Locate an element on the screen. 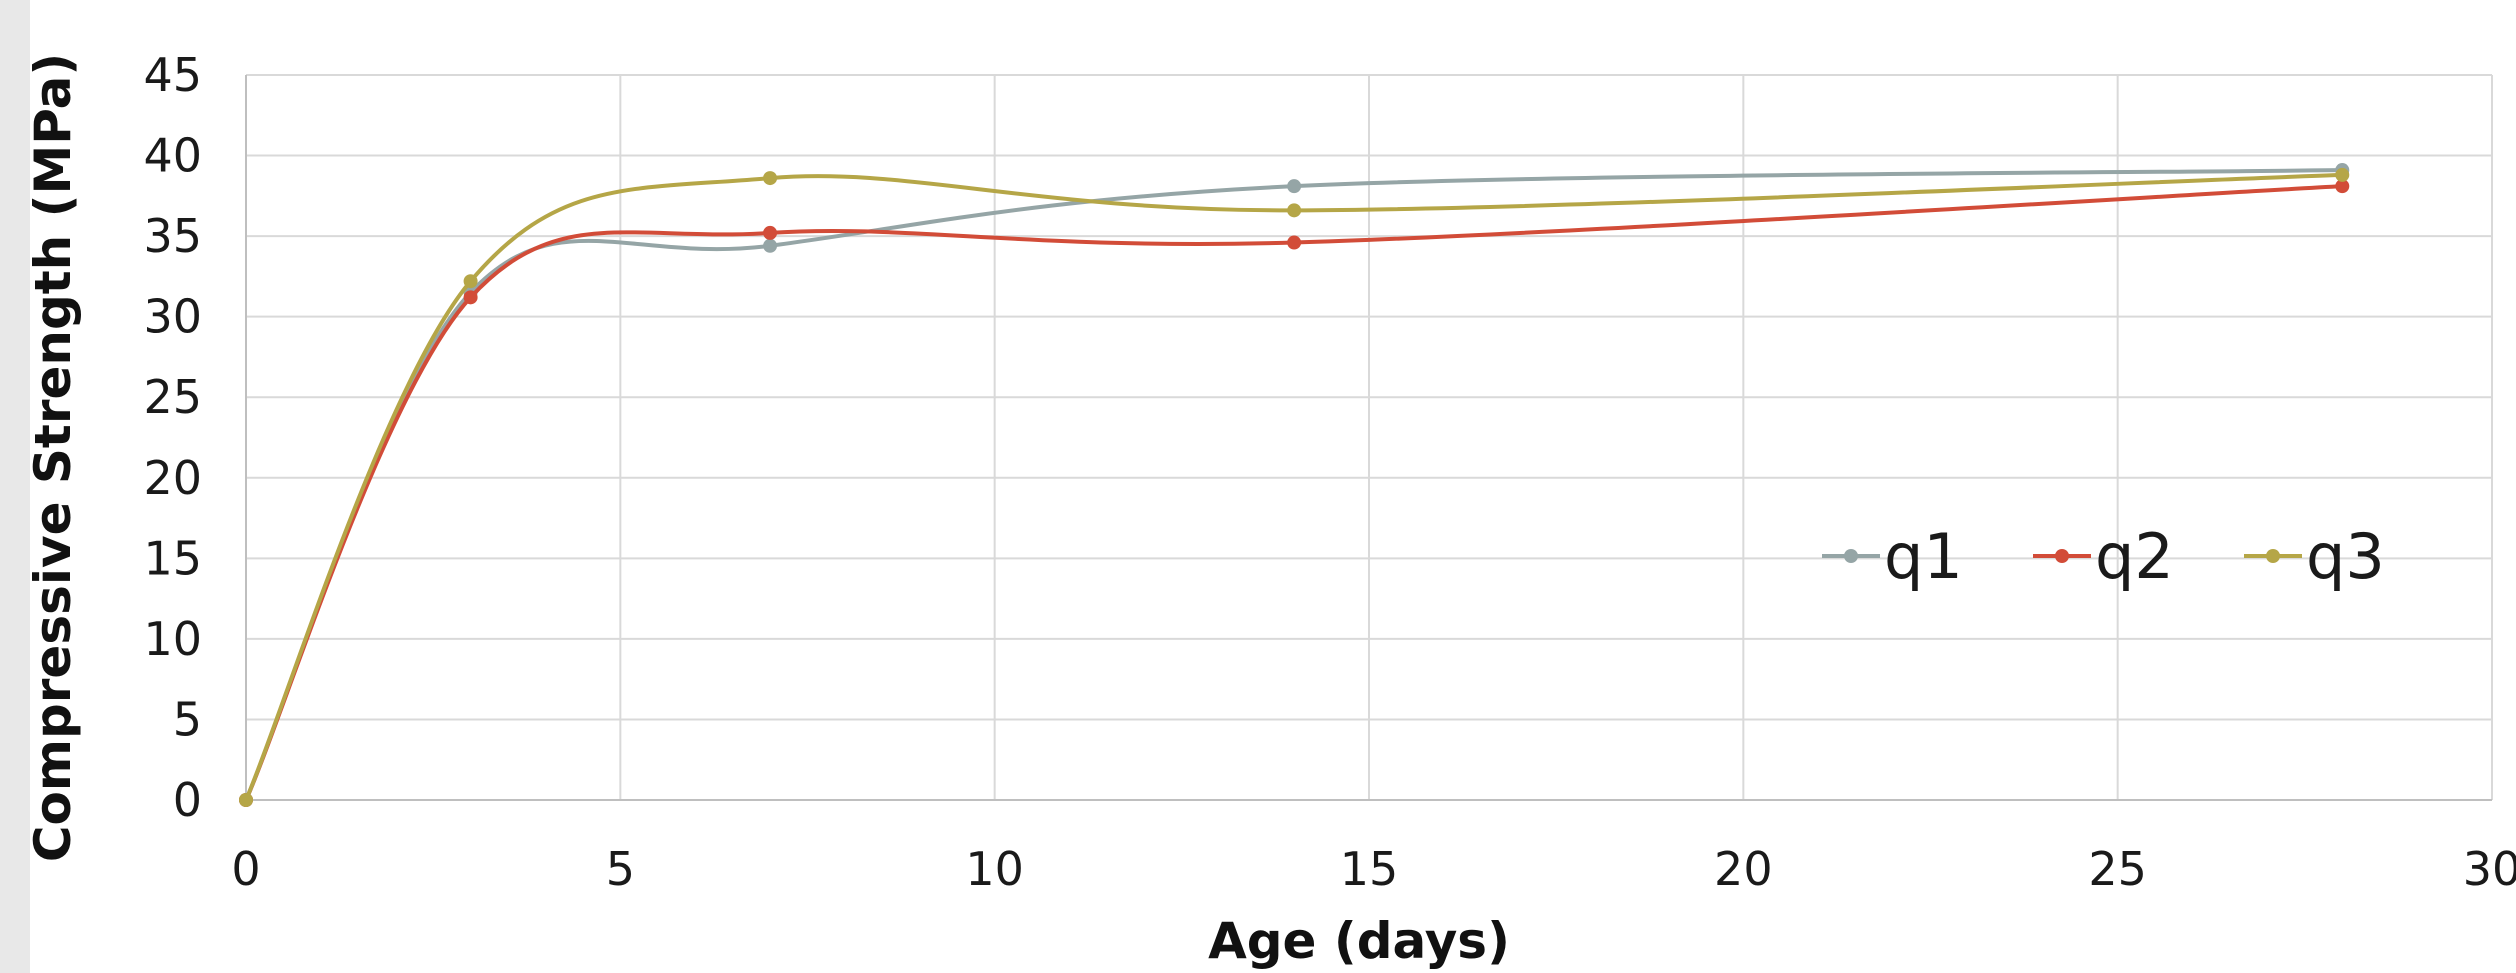 The image size is (2516, 973). legend-item-q3: q3 is located at coordinates (2314, 556).